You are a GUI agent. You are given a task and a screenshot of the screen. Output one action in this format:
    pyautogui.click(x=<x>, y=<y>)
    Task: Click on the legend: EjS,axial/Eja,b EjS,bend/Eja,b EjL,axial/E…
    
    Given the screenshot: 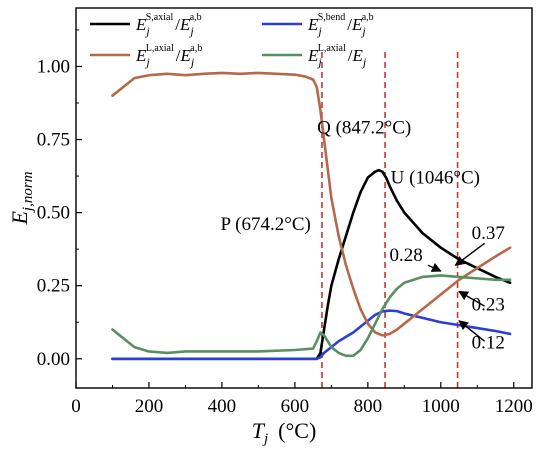 What is the action you would take?
    pyautogui.click(x=232, y=40)
    